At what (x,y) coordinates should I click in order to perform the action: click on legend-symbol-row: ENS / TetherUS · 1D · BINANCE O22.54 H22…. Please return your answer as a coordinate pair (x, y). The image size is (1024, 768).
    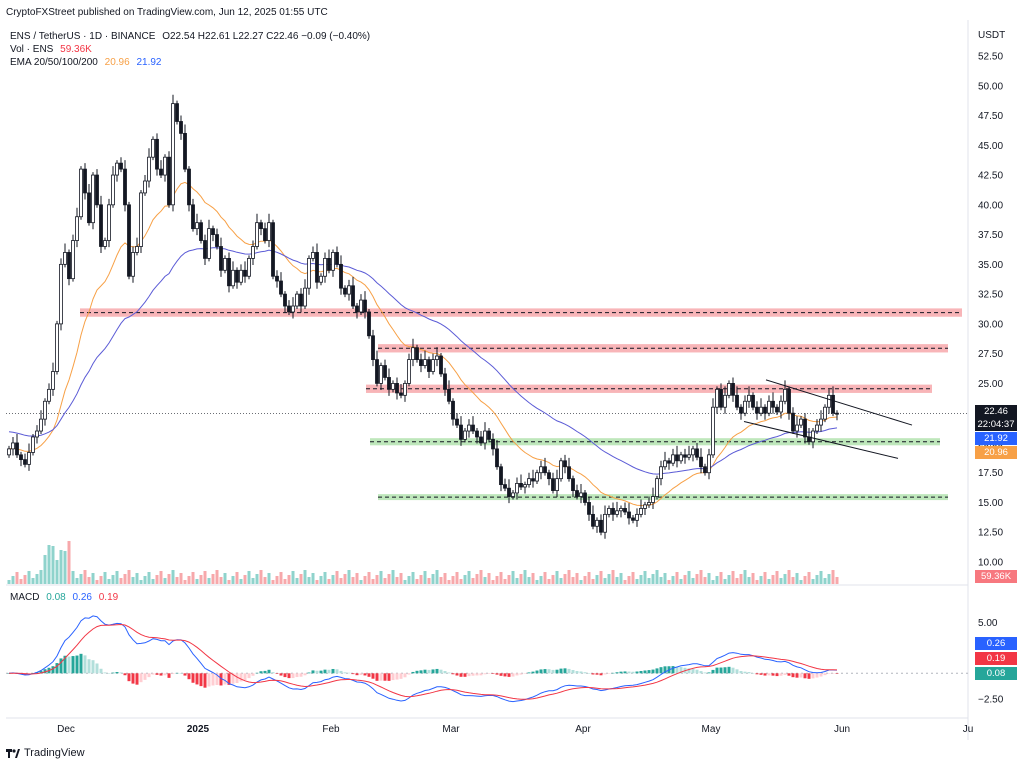
    Looking at the image, I should click on (192, 37).